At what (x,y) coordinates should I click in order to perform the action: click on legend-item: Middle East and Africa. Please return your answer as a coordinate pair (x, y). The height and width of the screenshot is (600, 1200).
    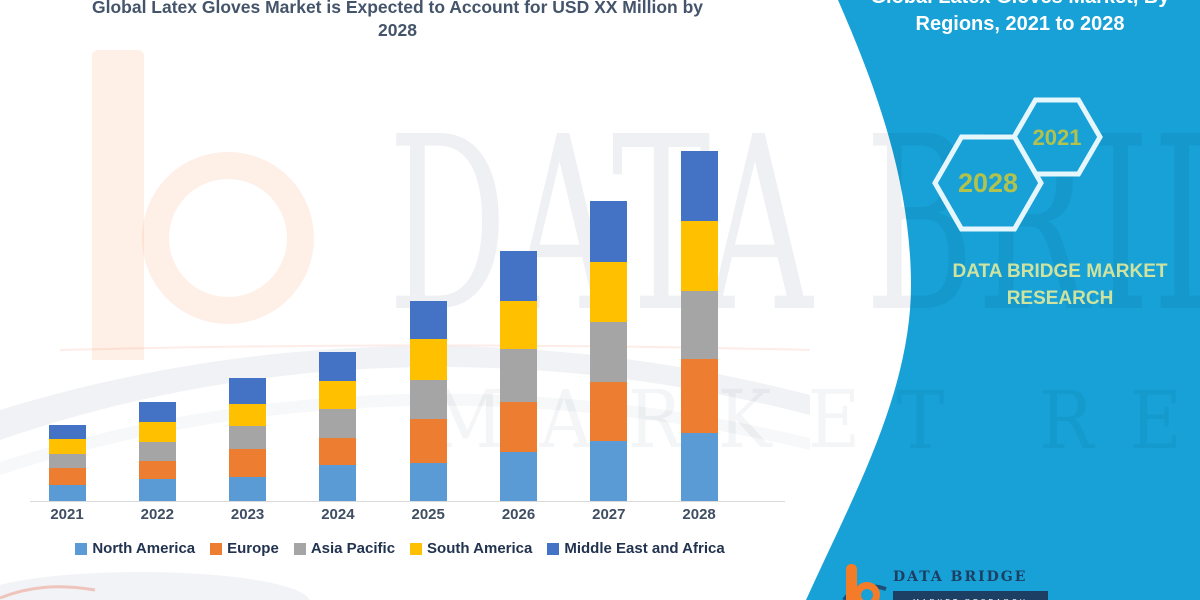
    Looking at the image, I should click on (636, 548).